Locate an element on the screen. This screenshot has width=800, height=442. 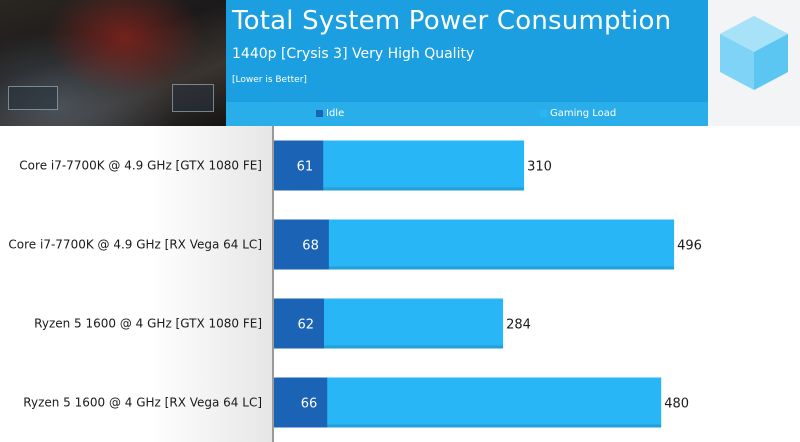
chart-note: [Lower is Better] is located at coordinates (269, 80).